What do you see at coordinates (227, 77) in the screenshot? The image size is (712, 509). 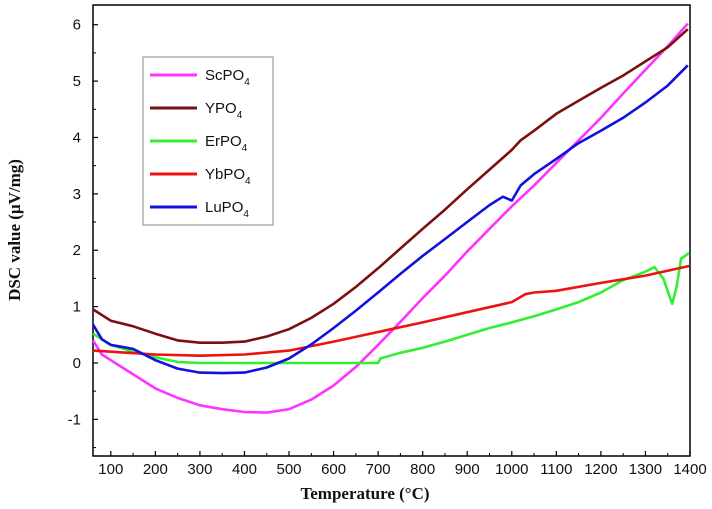 I see `legend-label-scpo4: ScPO4` at bounding box center [227, 77].